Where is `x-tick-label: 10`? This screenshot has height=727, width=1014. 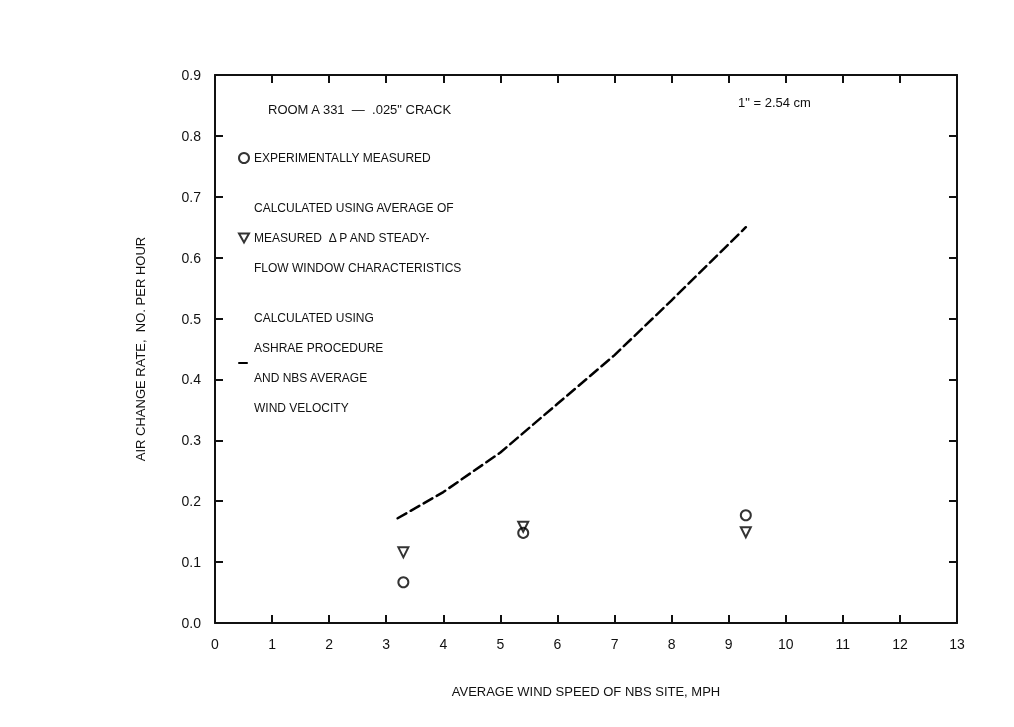 x-tick-label: 10 is located at coordinates (785, 644).